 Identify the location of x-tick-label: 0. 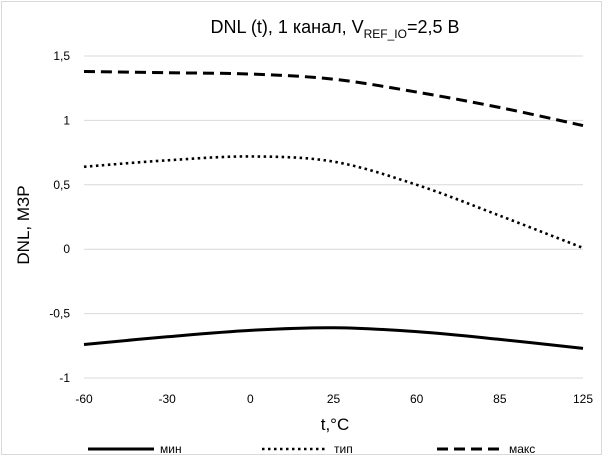
(250, 399).